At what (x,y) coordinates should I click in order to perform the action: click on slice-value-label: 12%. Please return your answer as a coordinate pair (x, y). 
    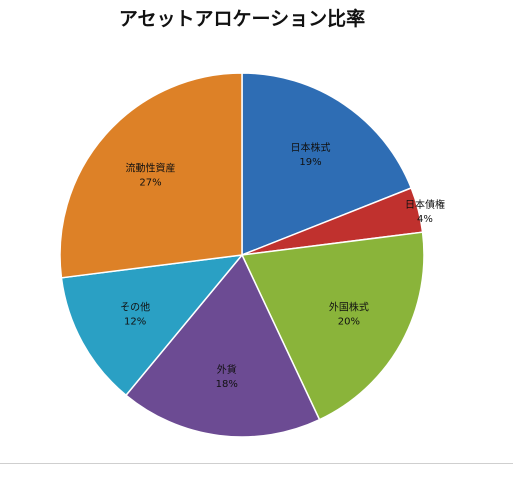
    Looking at the image, I should click on (135, 322).